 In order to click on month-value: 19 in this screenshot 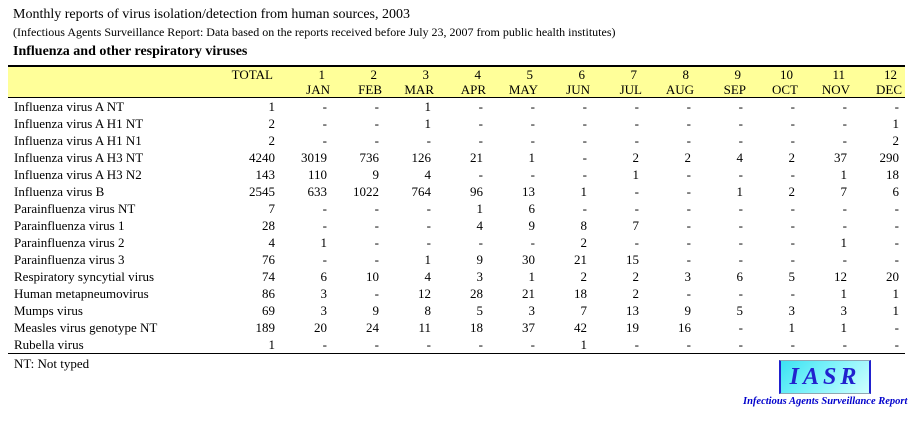, I will do `click(632, 327)`.